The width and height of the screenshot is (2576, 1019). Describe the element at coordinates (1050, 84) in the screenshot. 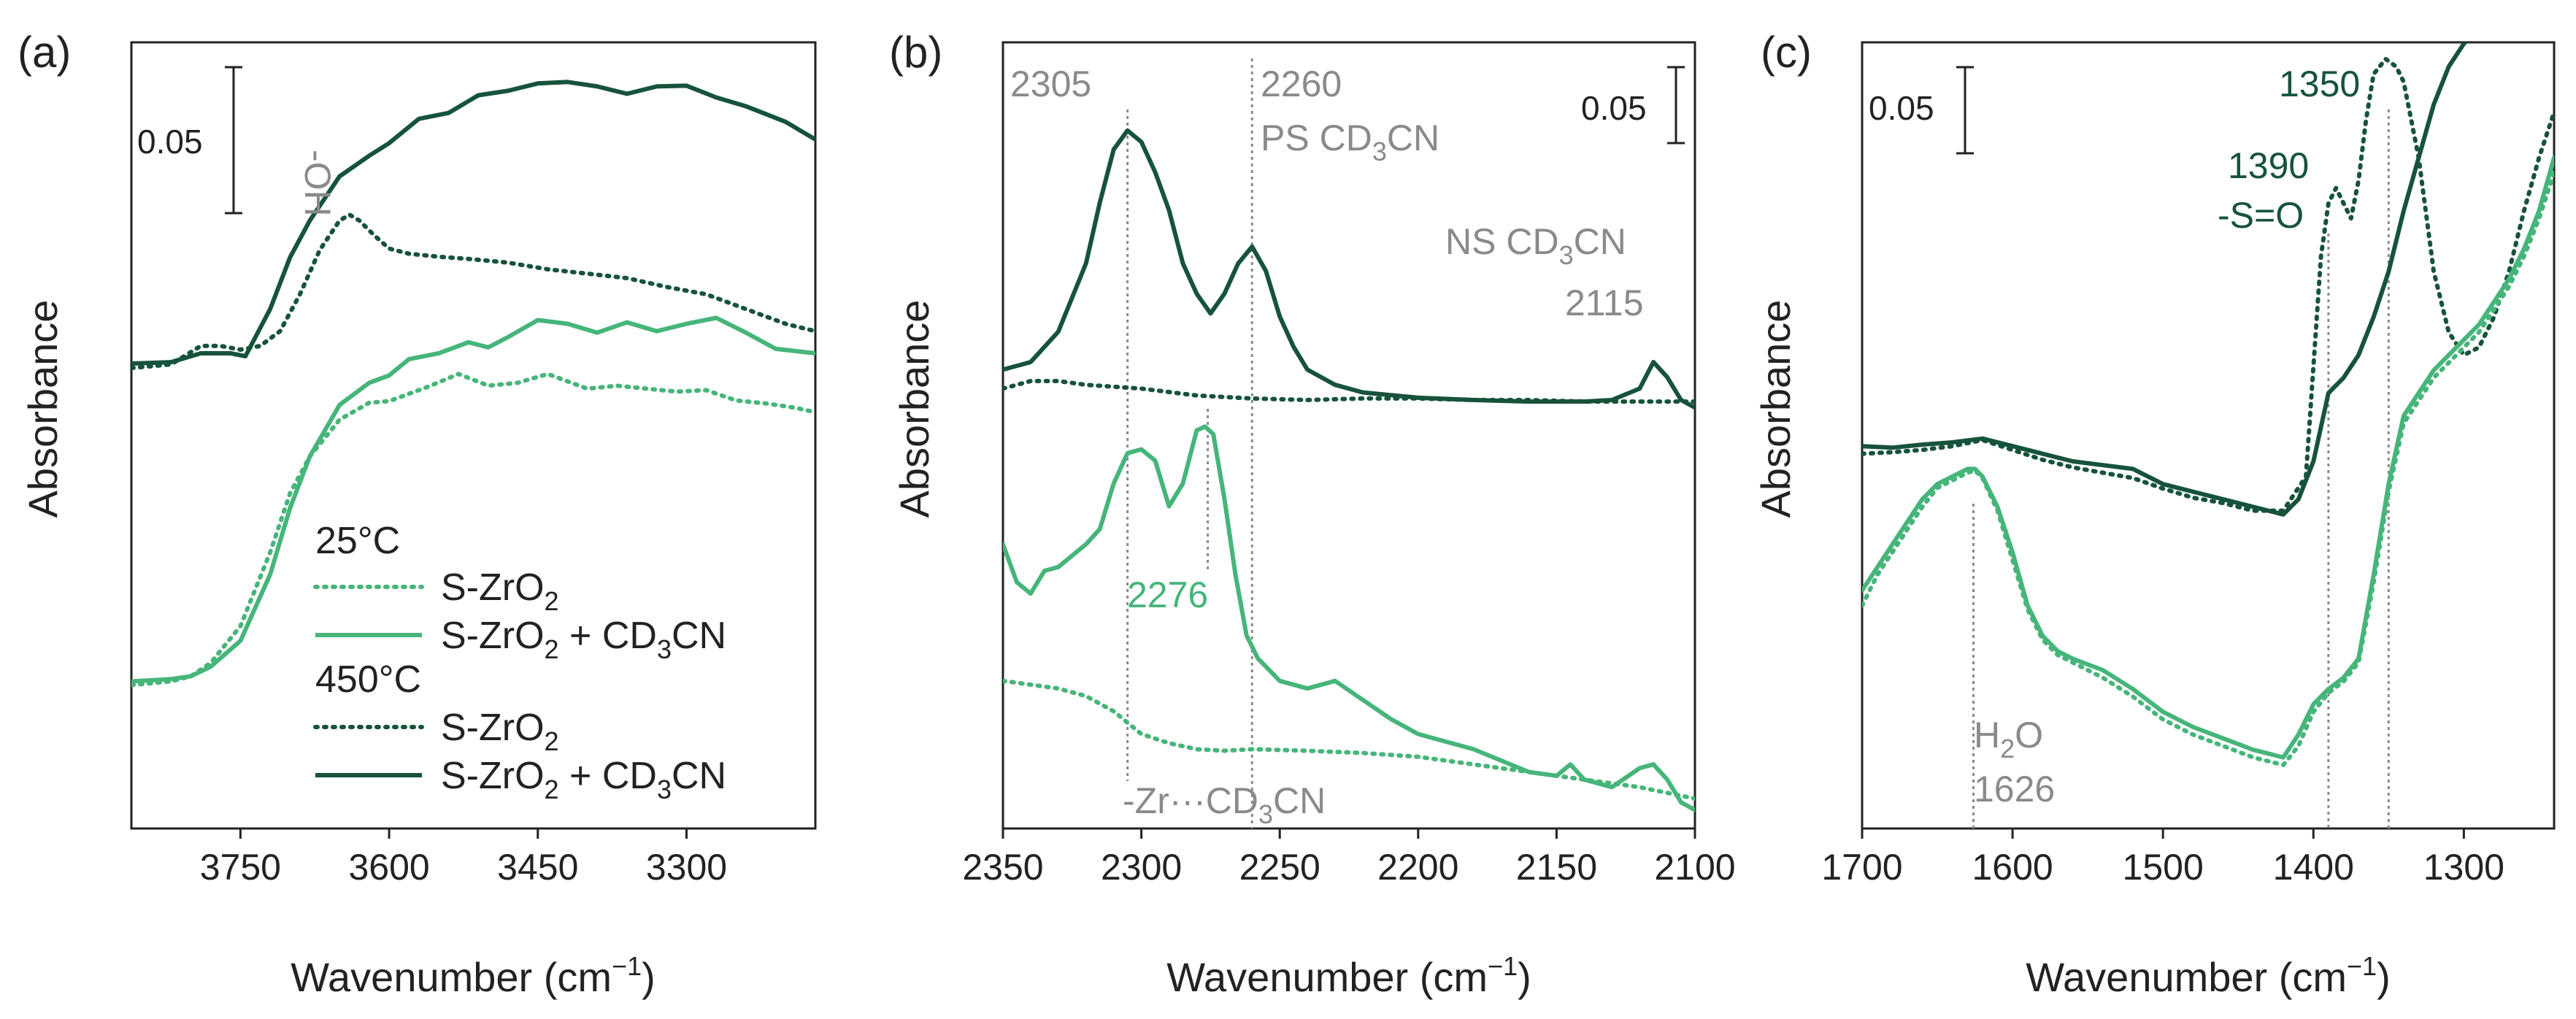

I see `annotation-2305: 2305` at that location.